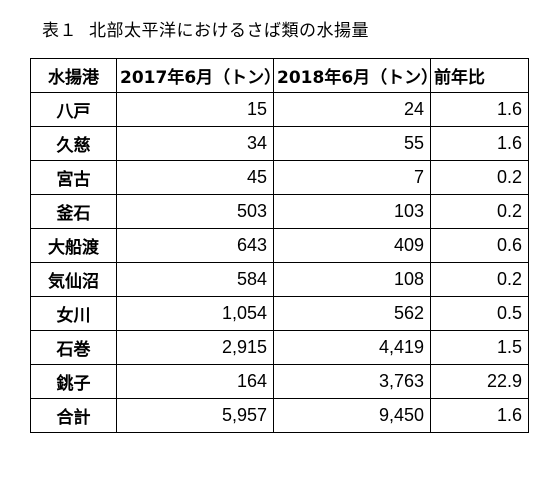 The image size is (555, 482). I want to click on total-2018: 9,450, so click(352, 415).